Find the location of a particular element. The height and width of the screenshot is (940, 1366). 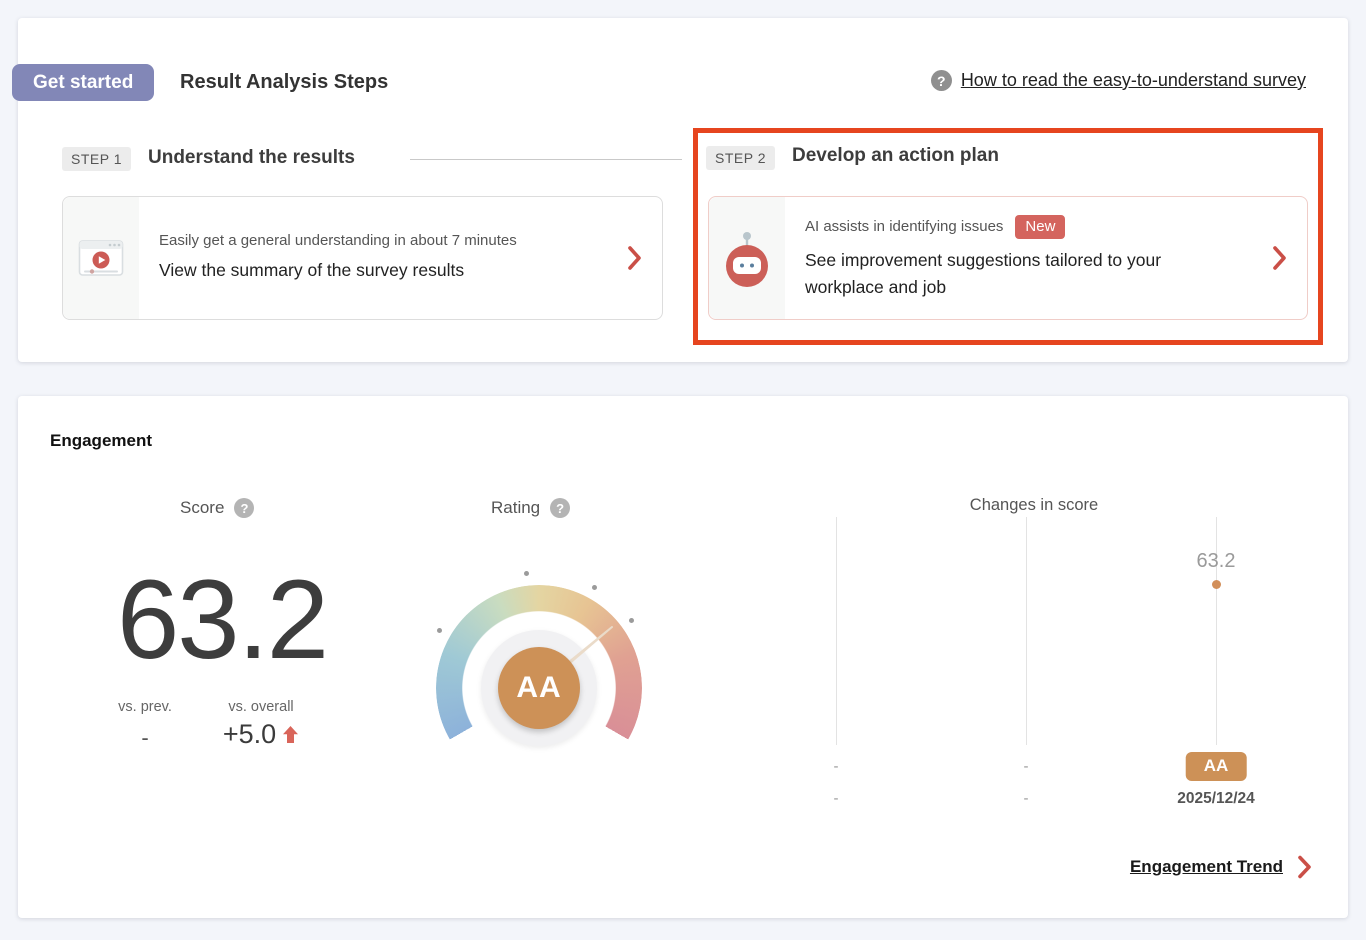

step1-title: Understand the results is located at coordinates (251, 157).